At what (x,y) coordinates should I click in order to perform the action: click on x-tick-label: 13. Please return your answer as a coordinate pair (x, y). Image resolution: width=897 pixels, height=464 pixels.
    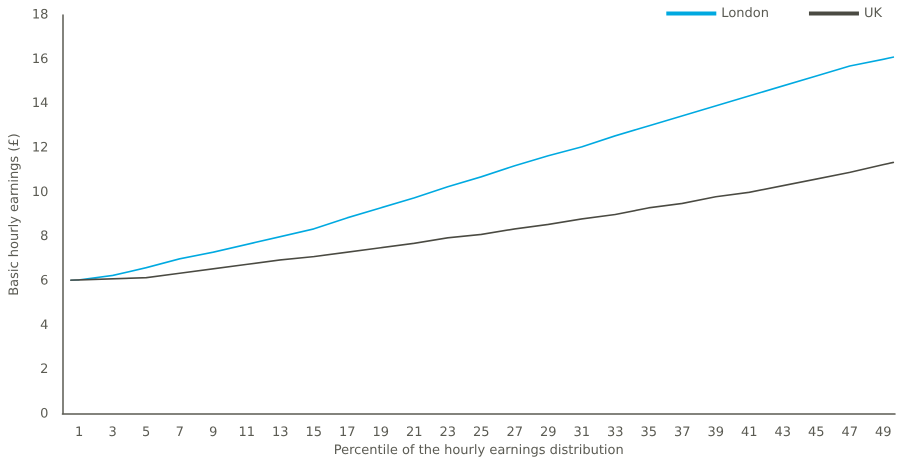
    Looking at the image, I should click on (280, 432).